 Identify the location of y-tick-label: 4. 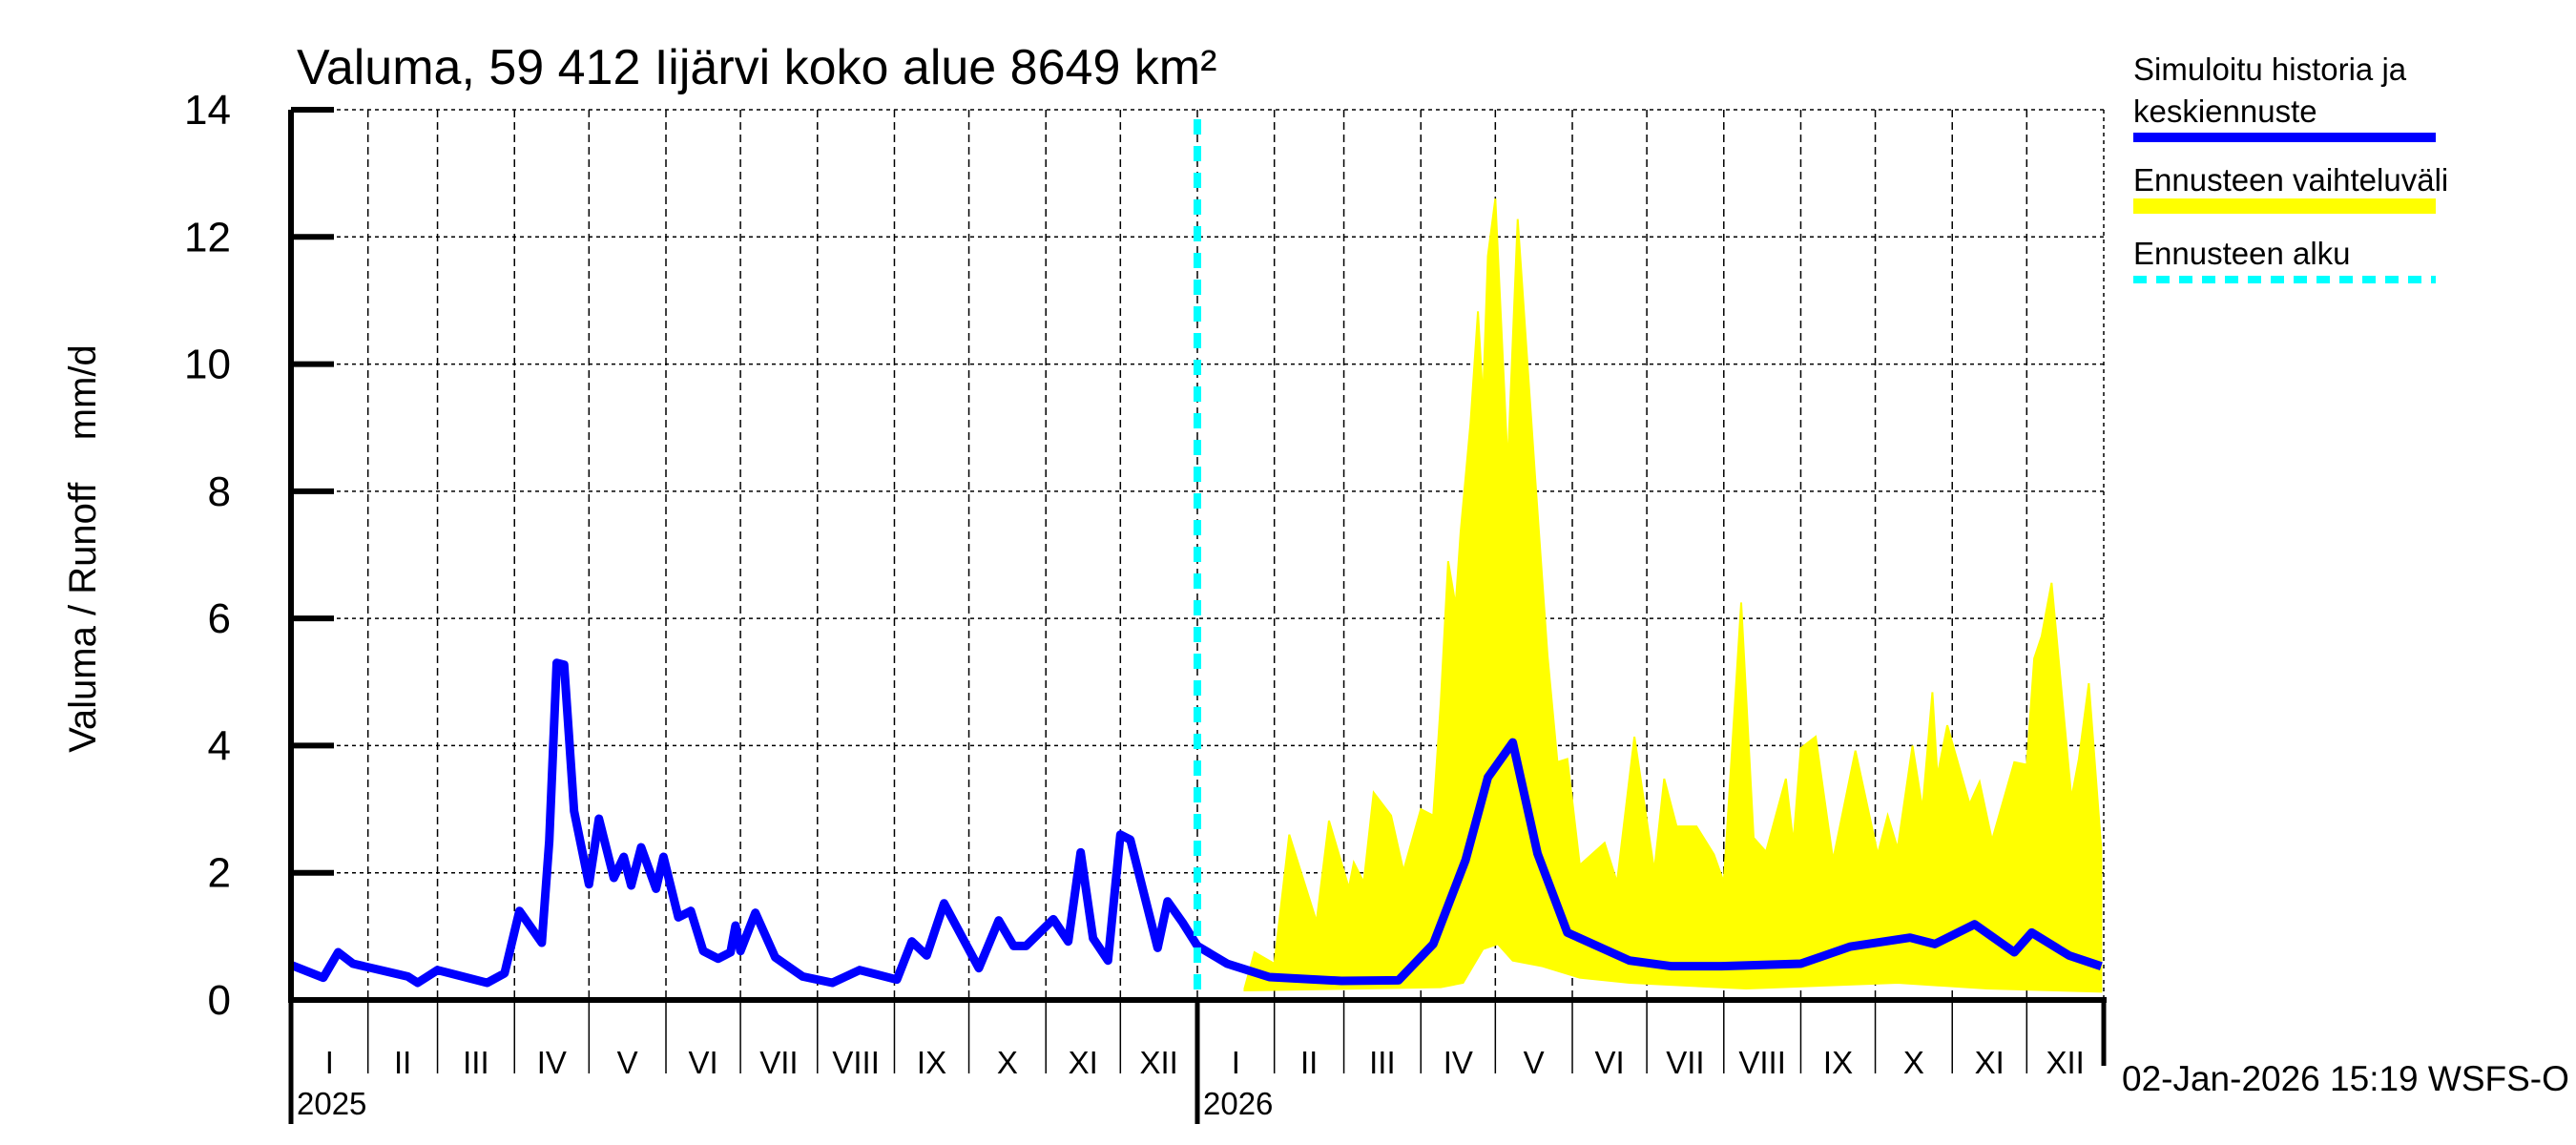
(219, 745).